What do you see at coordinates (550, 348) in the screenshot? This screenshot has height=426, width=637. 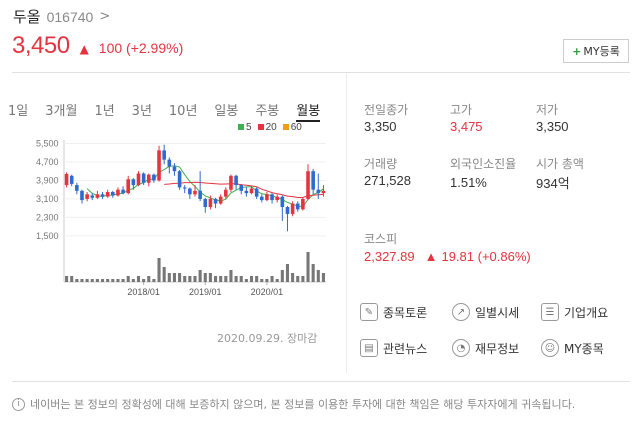 I see `person-icon: ☺` at bounding box center [550, 348].